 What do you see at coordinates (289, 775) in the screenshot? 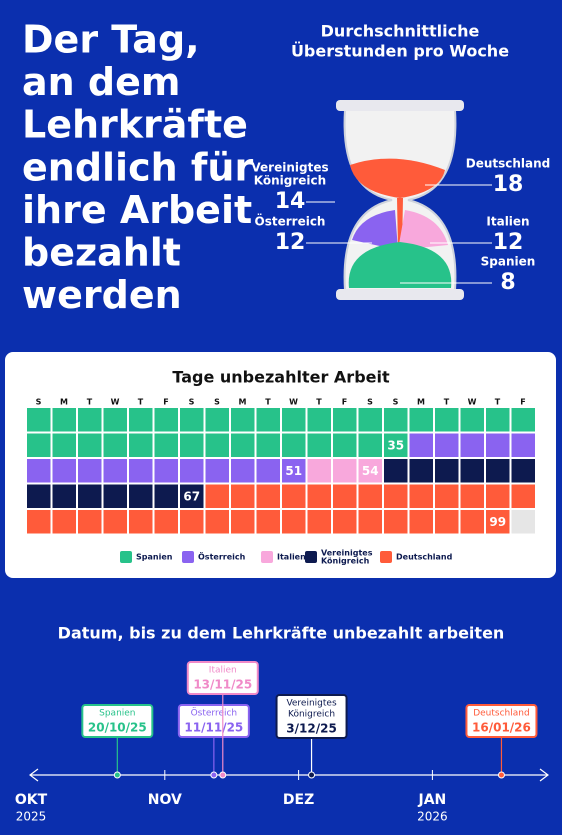
I see `axis-arrow` at bounding box center [289, 775].